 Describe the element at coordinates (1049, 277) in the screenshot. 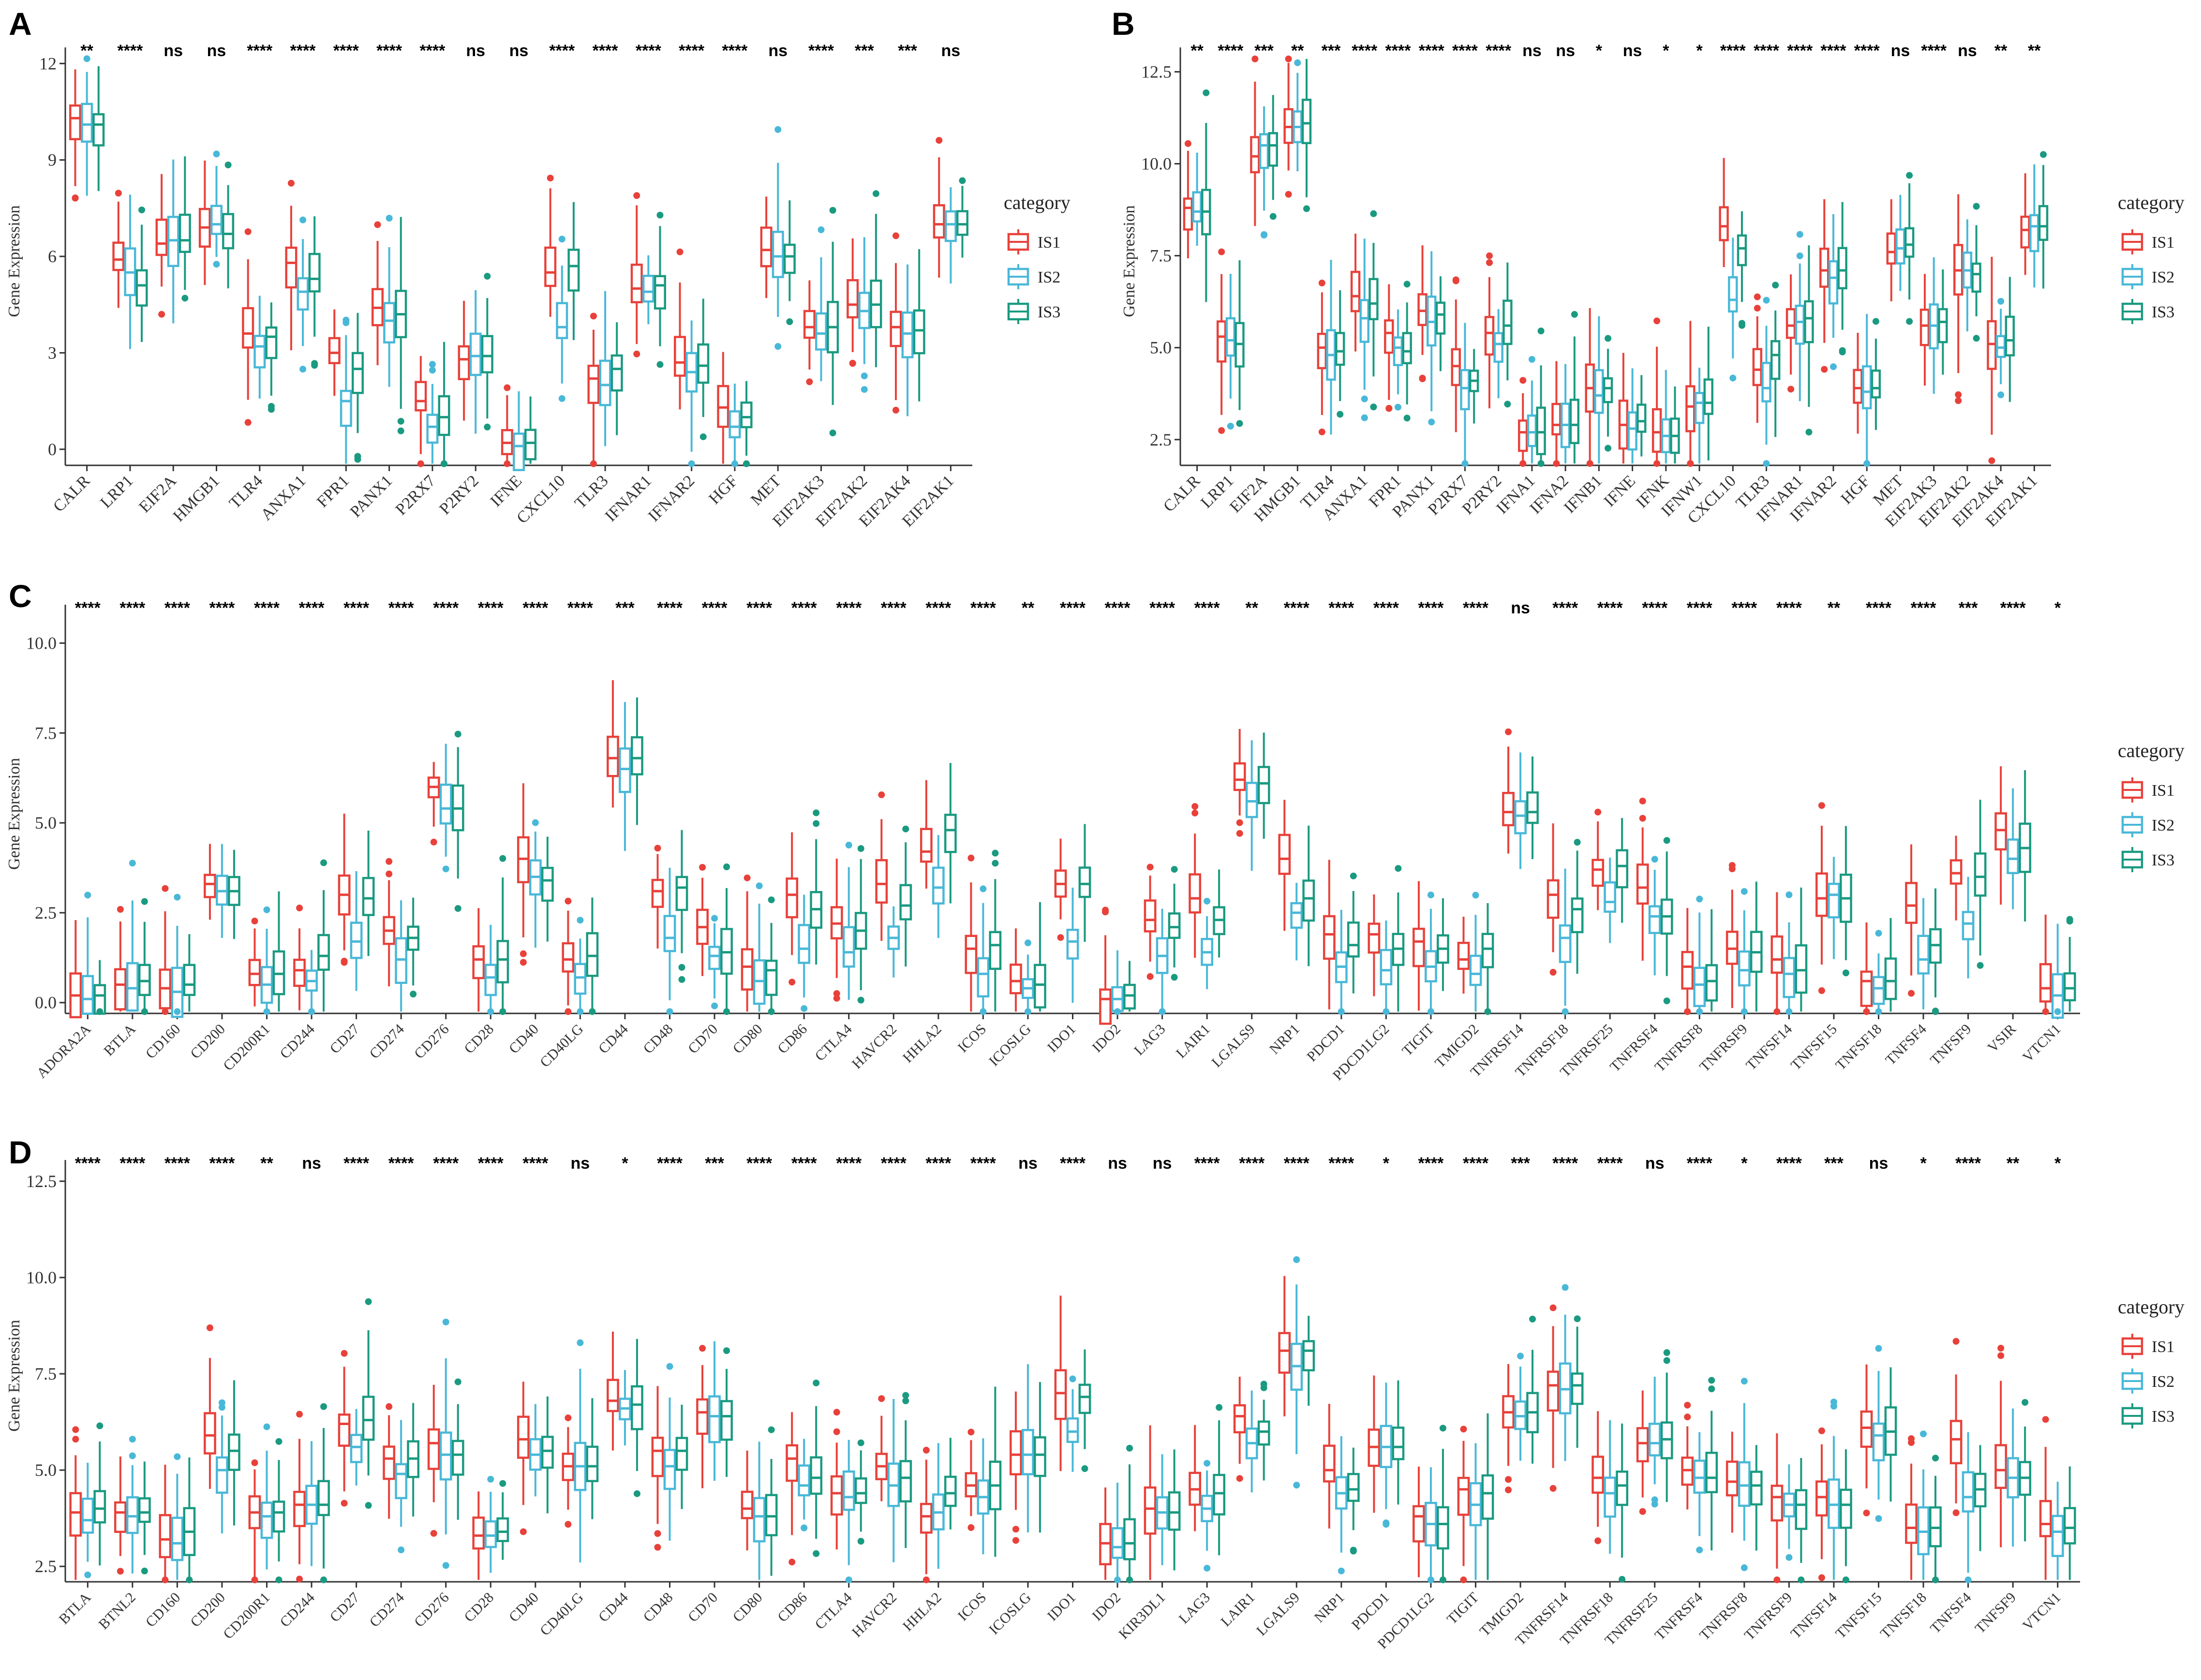

I see `legend-label-is2: IS2` at that location.